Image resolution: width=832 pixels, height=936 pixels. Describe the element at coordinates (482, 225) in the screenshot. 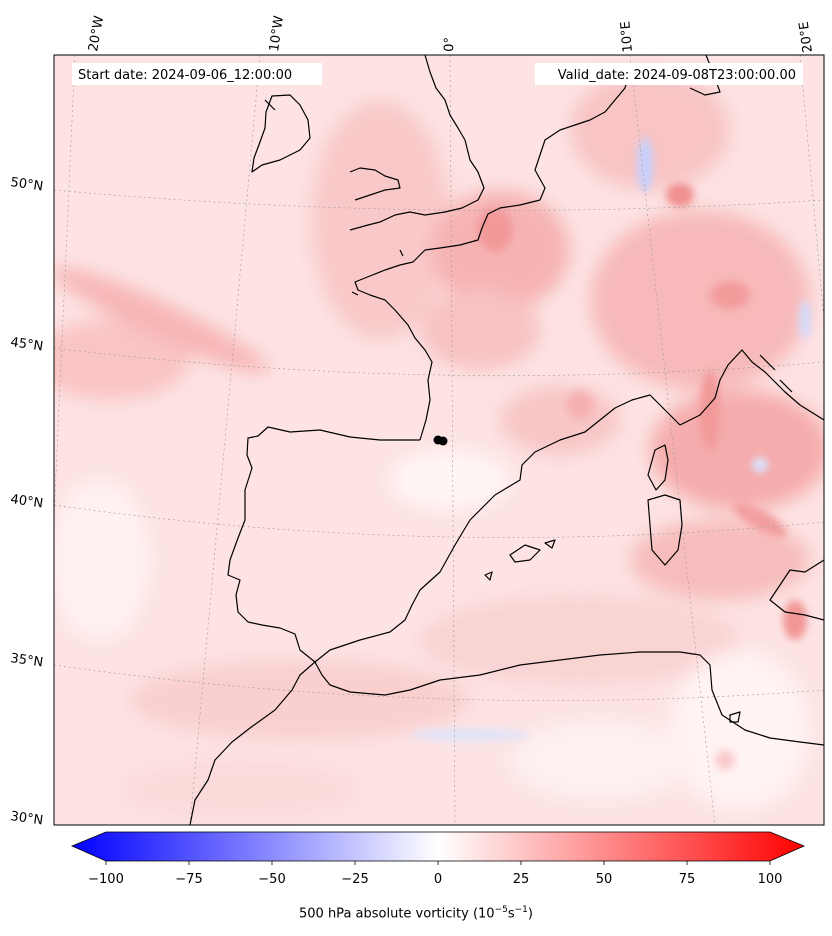

I see `france-north-coast` at that location.